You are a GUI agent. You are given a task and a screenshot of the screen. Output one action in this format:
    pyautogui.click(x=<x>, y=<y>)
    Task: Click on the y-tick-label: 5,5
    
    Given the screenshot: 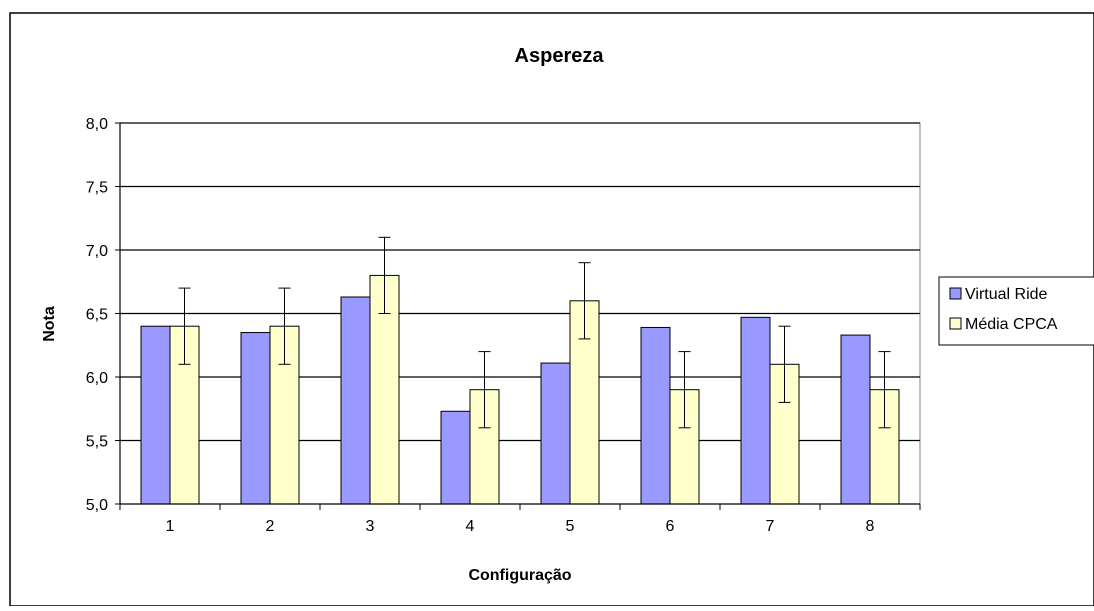 What is the action you would take?
    pyautogui.click(x=97, y=442)
    